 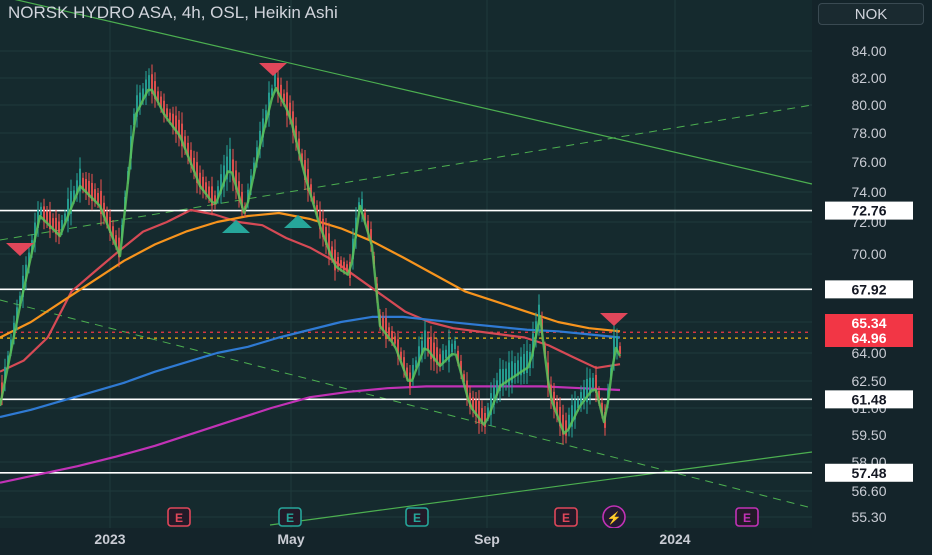 What do you see at coordinates (487, 539) in the screenshot?
I see `x-tick-label: Sep` at bounding box center [487, 539].